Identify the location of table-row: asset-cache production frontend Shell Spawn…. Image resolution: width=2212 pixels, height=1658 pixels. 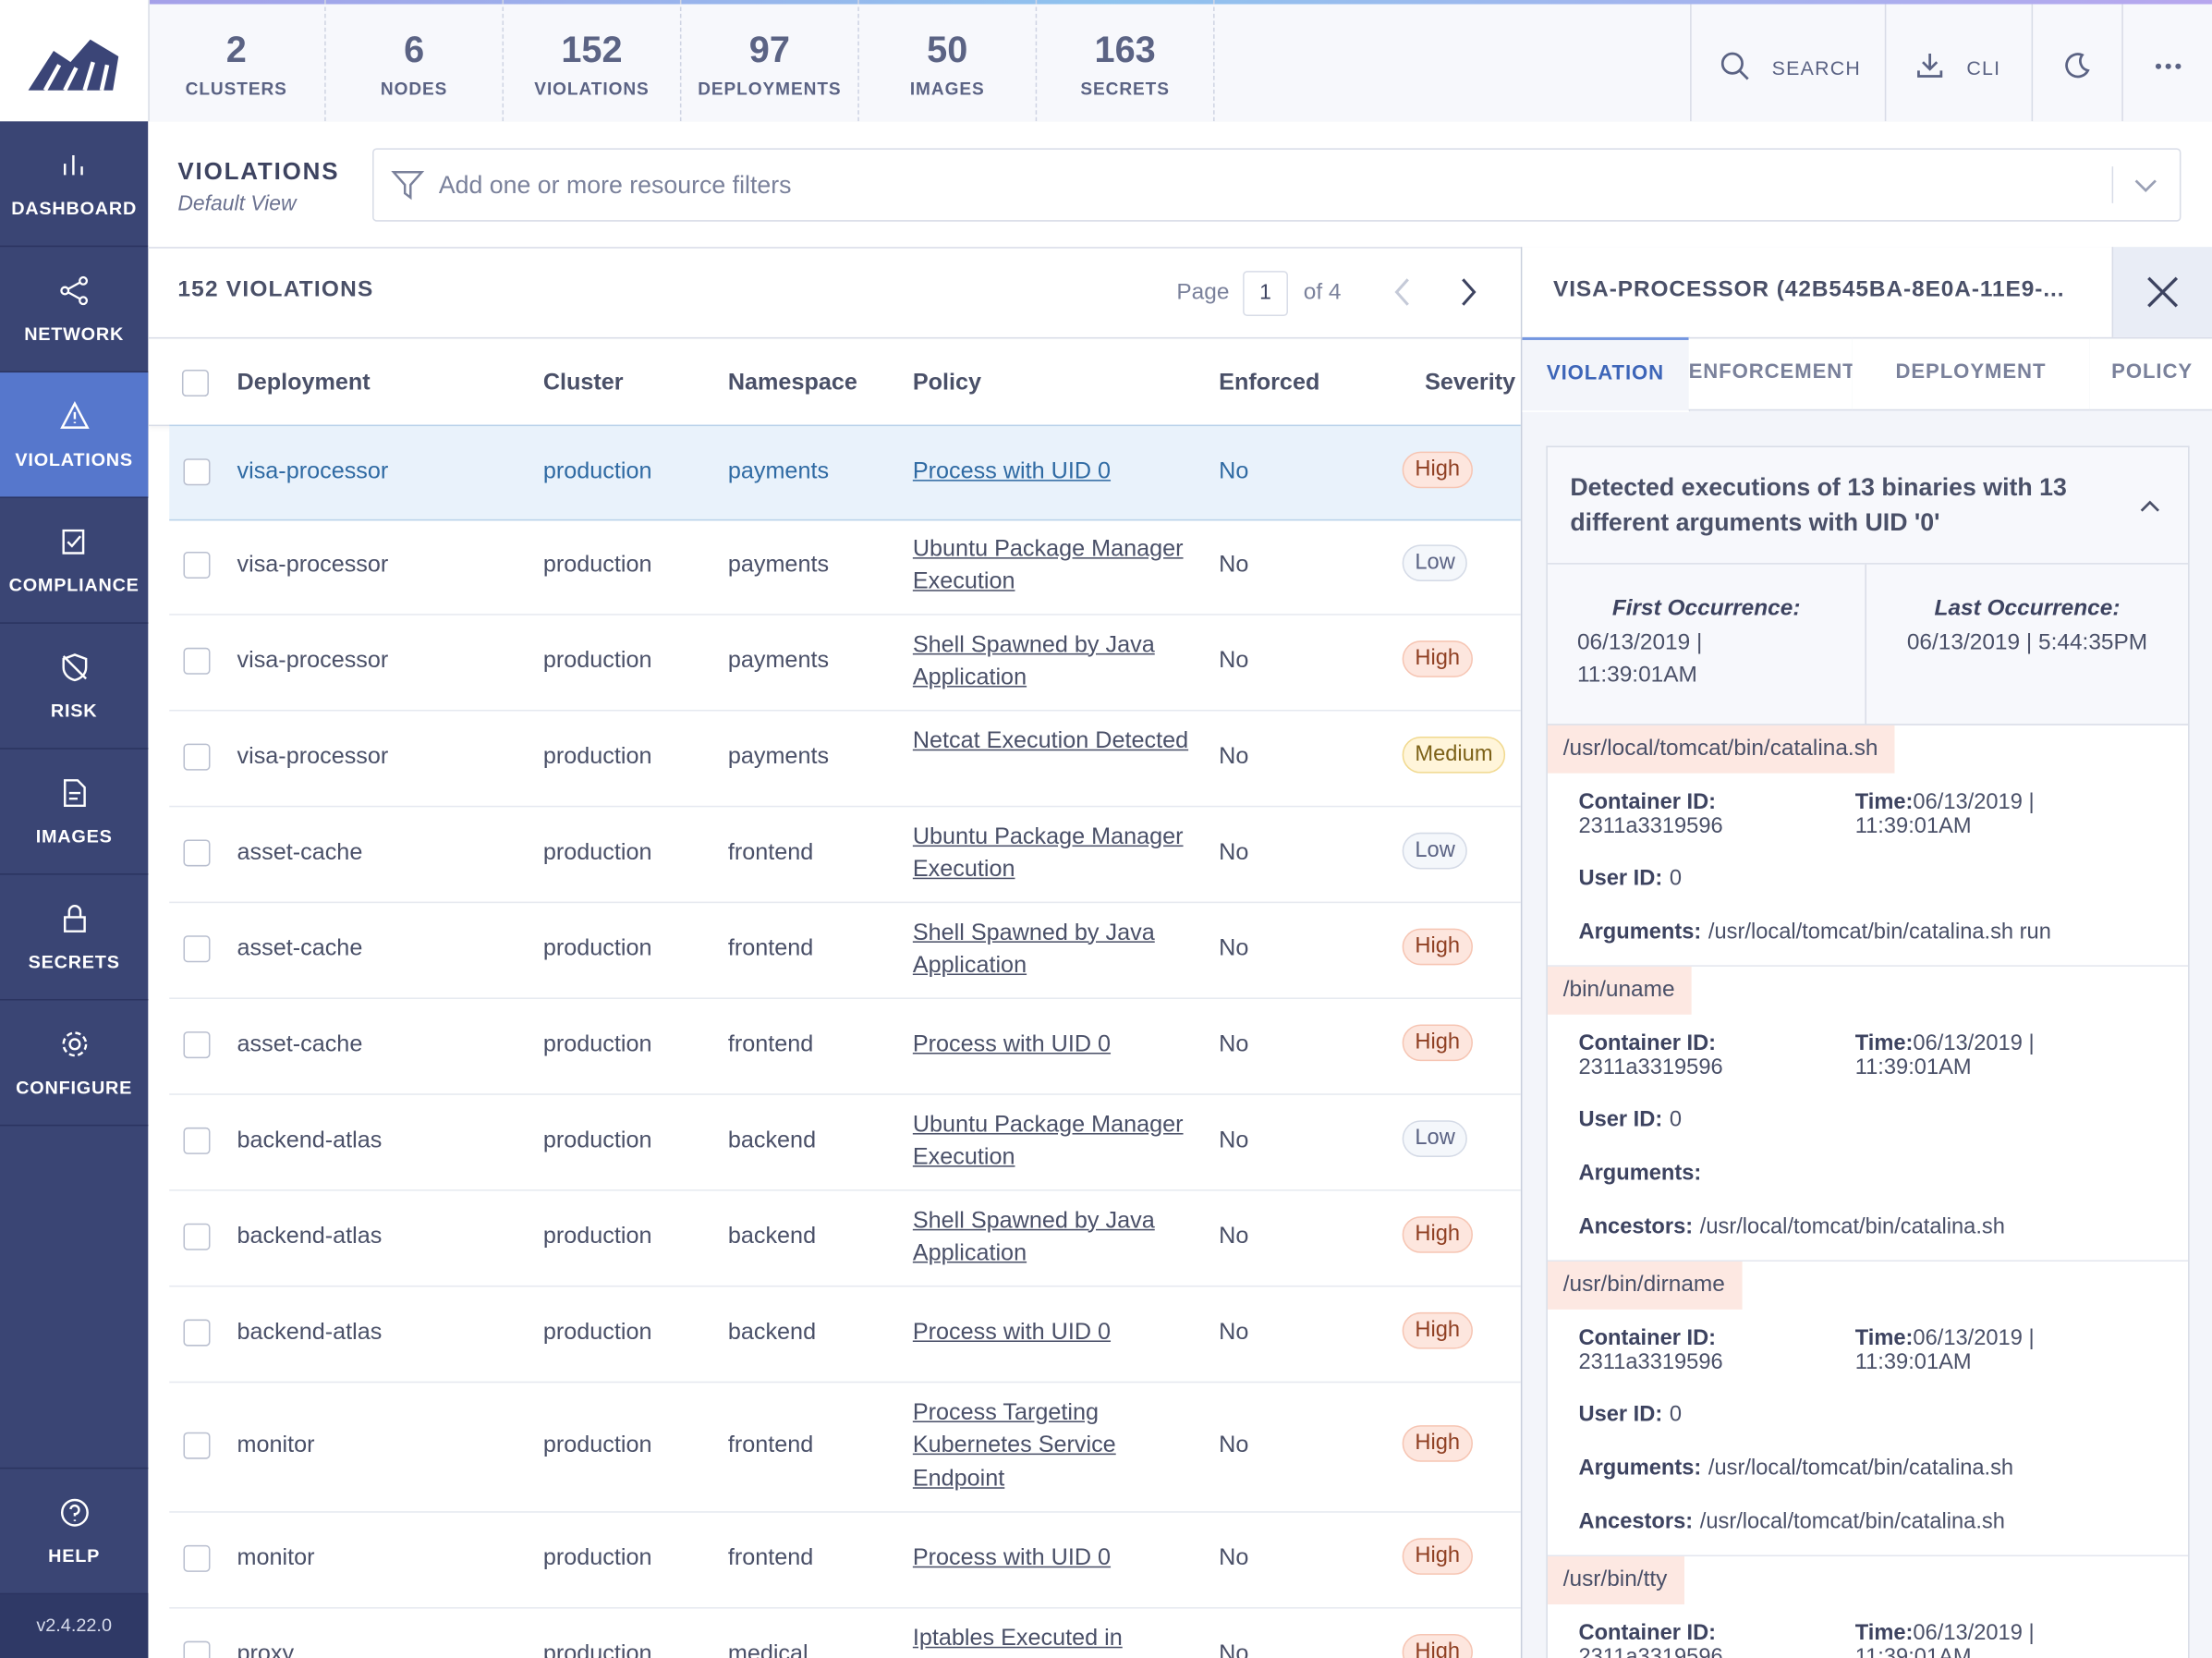
(845, 950).